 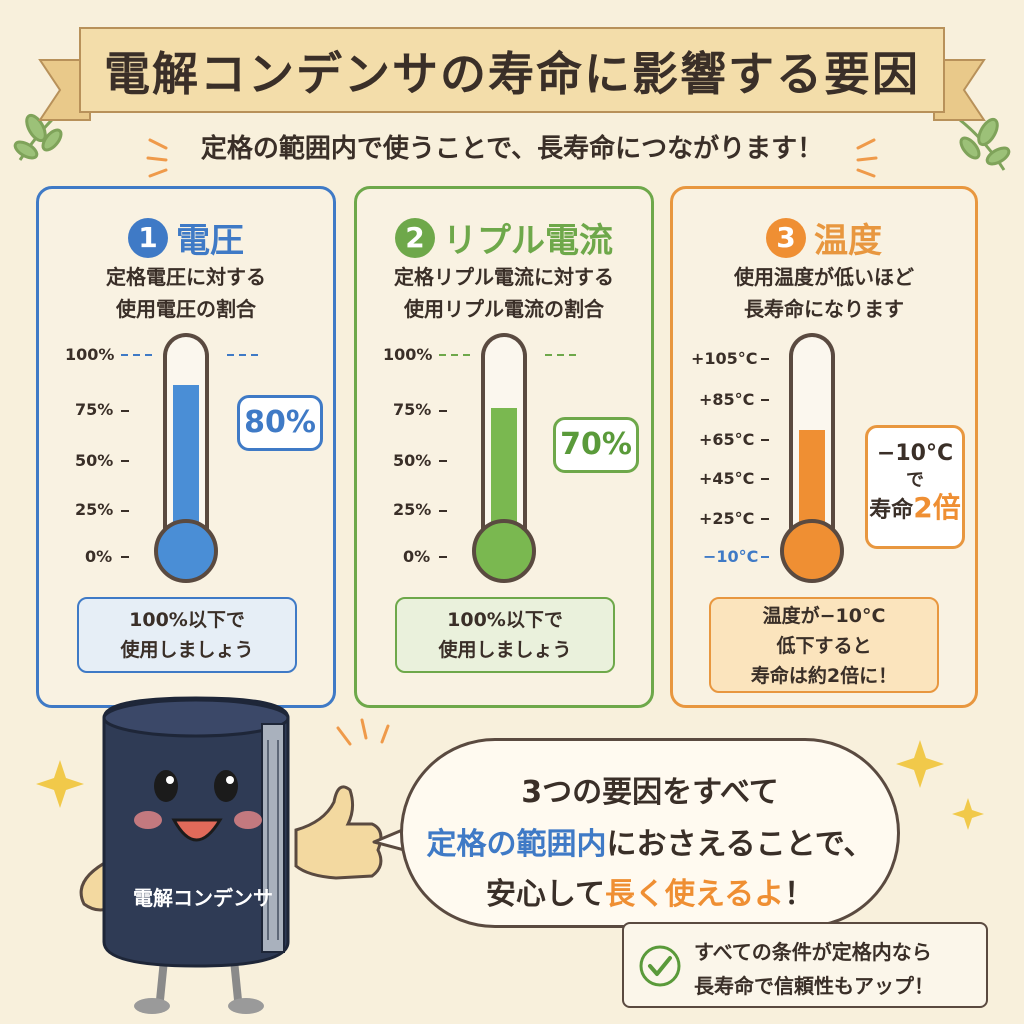 What do you see at coordinates (824, 676) in the screenshot?
I see `note-line: 寿命は約2倍に！` at bounding box center [824, 676].